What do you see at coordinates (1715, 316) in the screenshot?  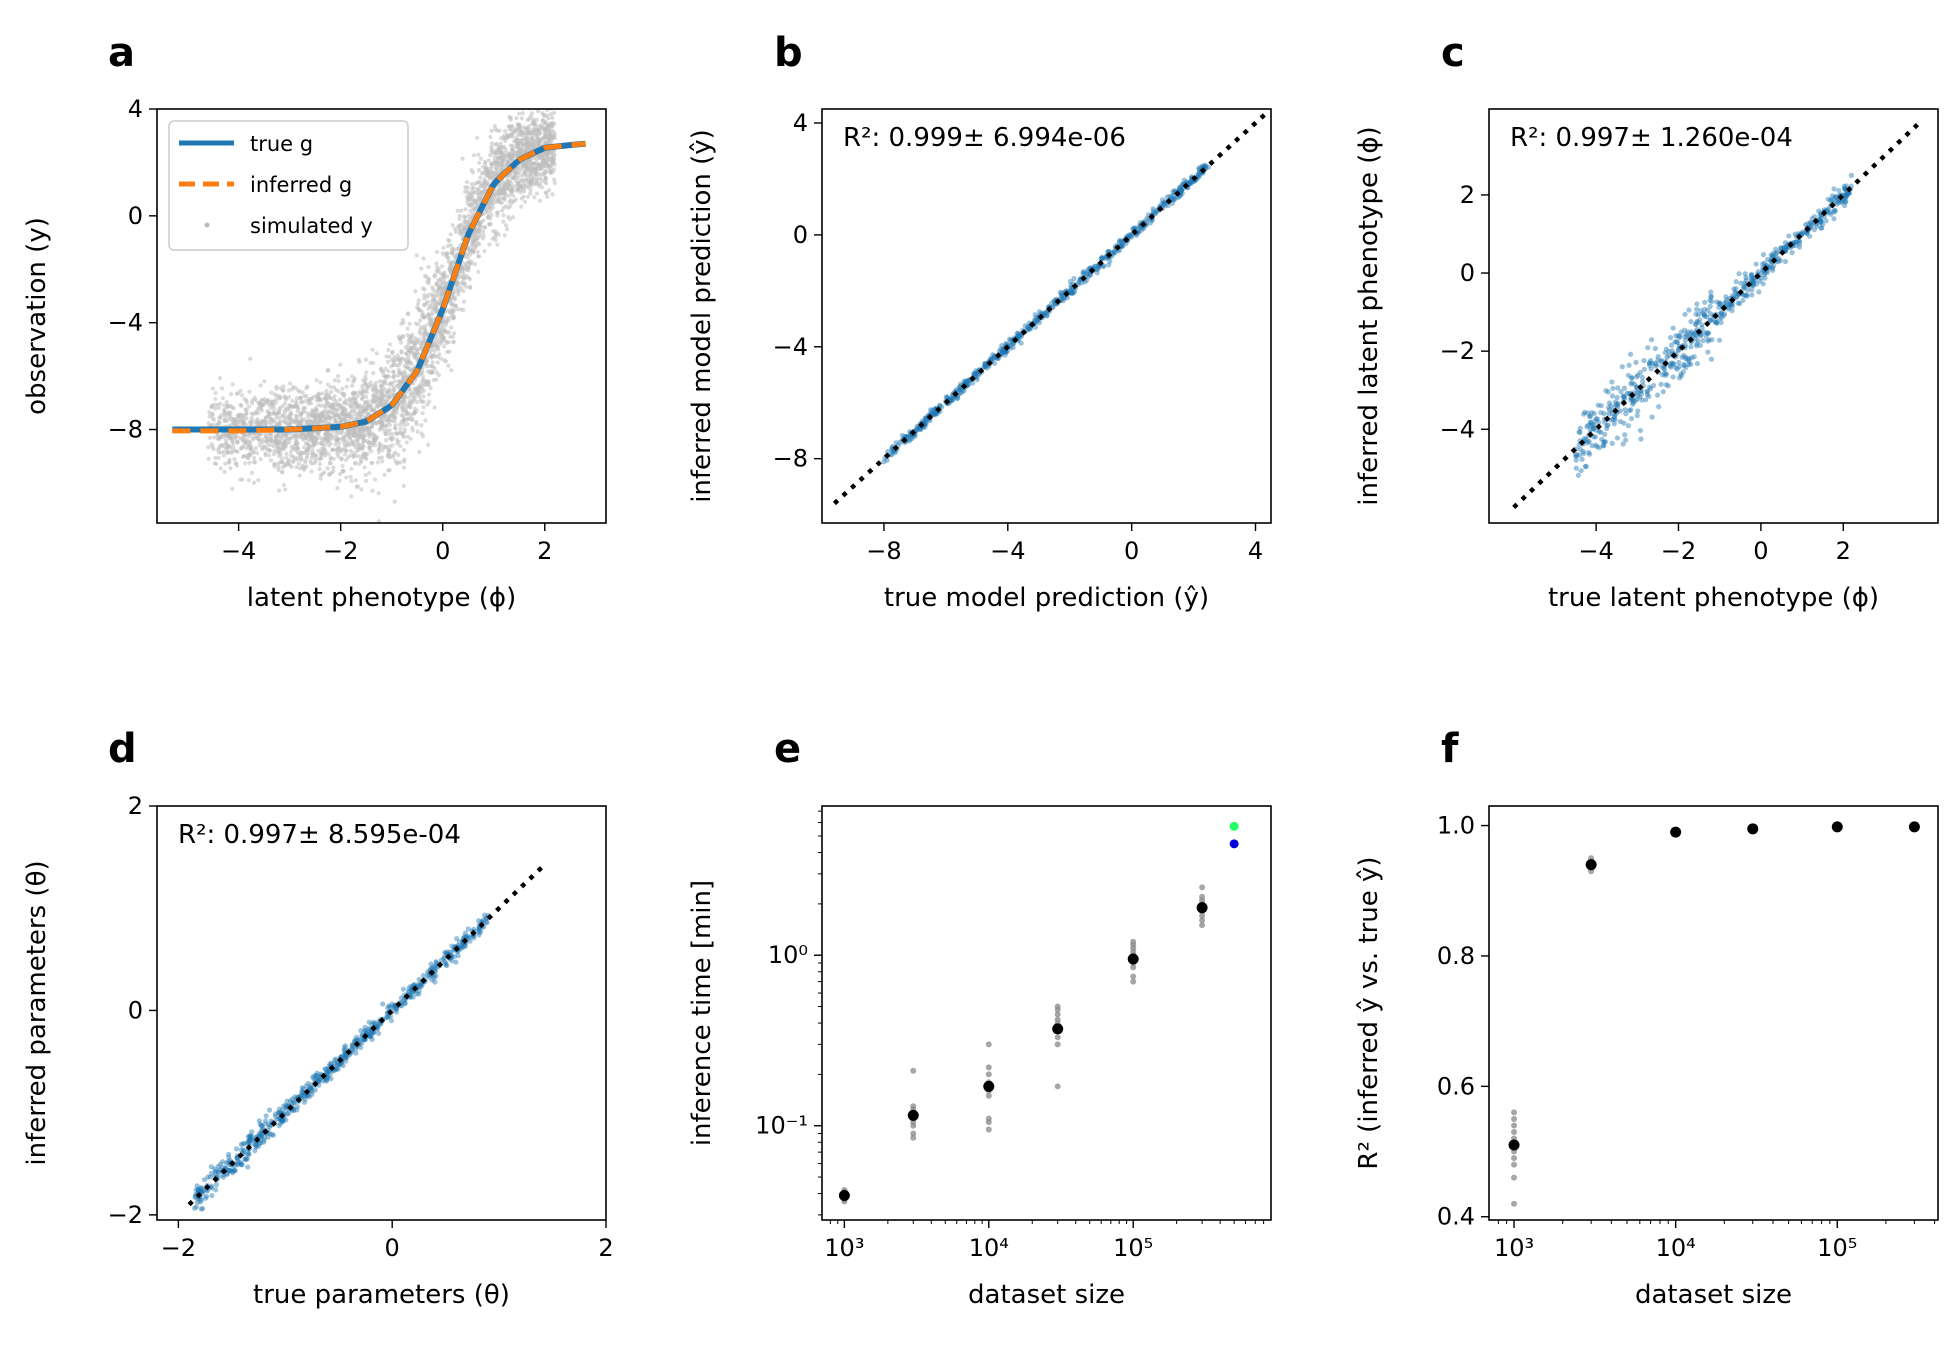 I see `panel-plot-area-c` at bounding box center [1715, 316].